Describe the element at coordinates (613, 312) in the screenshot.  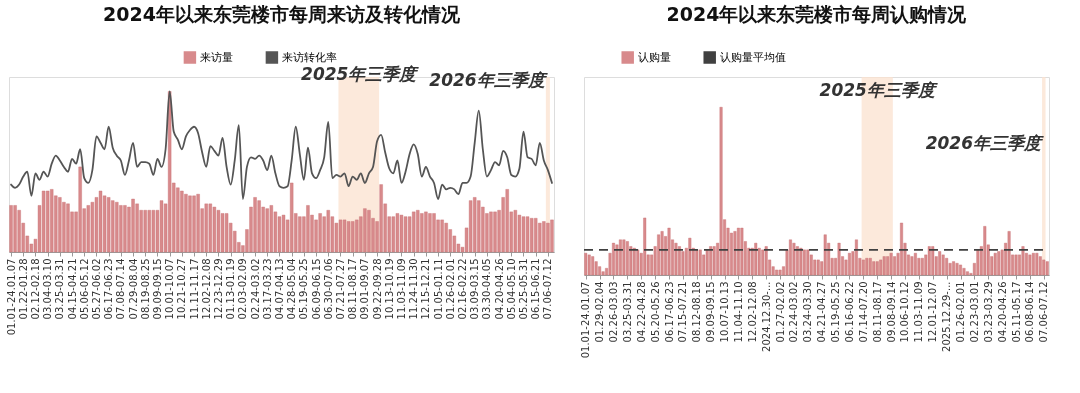
I see `x-tick-label: 02.26-03.03` at that location.